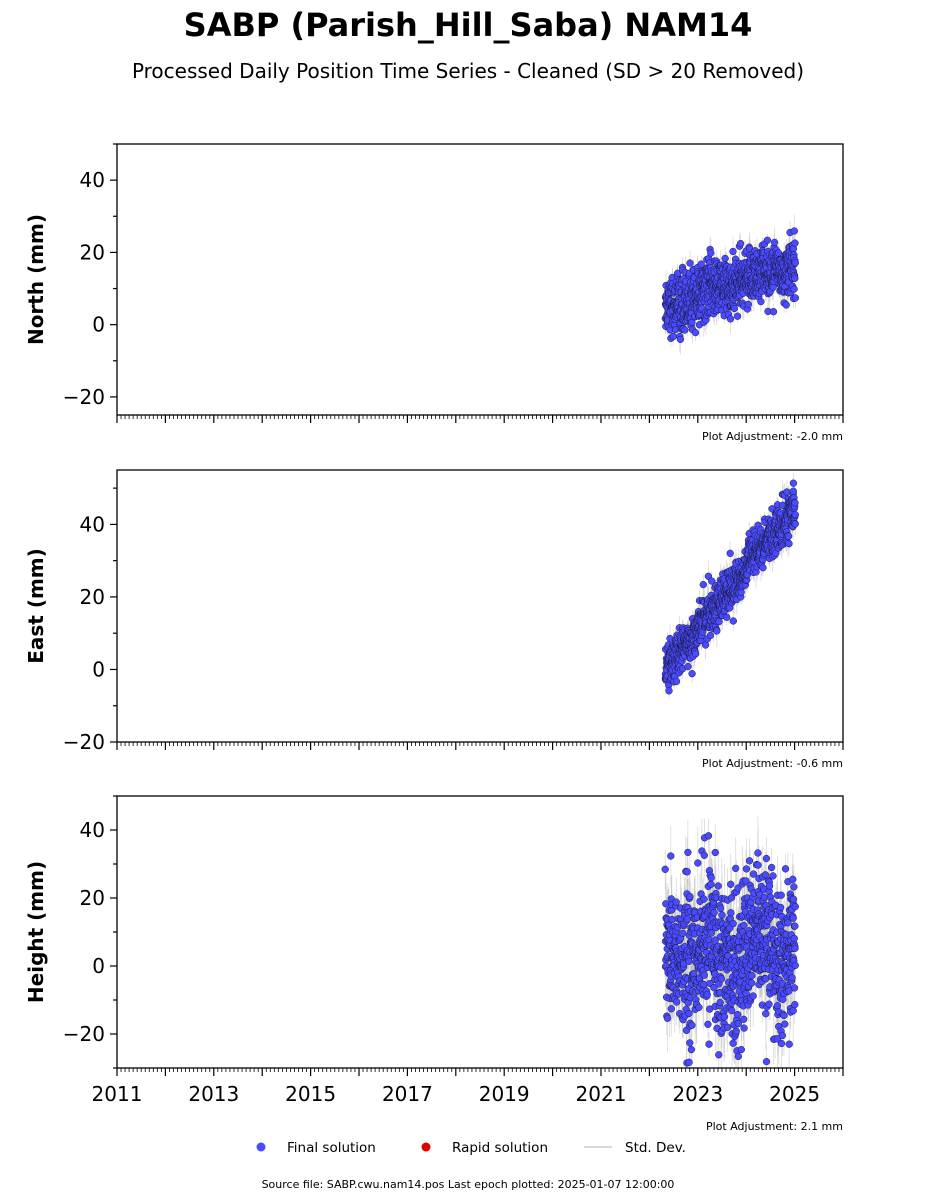 The height and width of the screenshot is (1200, 937). What do you see at coordinates (36, 606) in the screenshot?
I see `y-axis-label: East (mm)` at bounding box center [36, 606].